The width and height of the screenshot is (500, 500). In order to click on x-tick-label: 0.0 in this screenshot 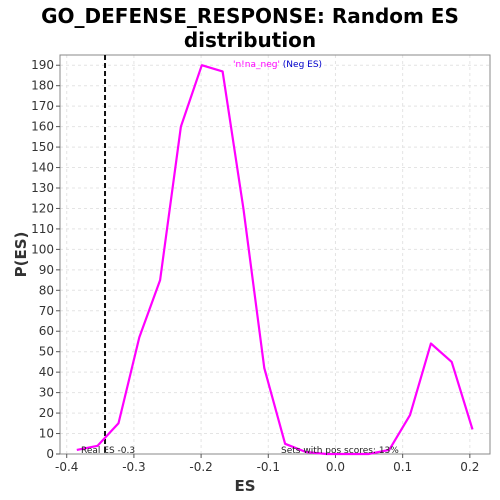, I will do `click(335, 467)`.